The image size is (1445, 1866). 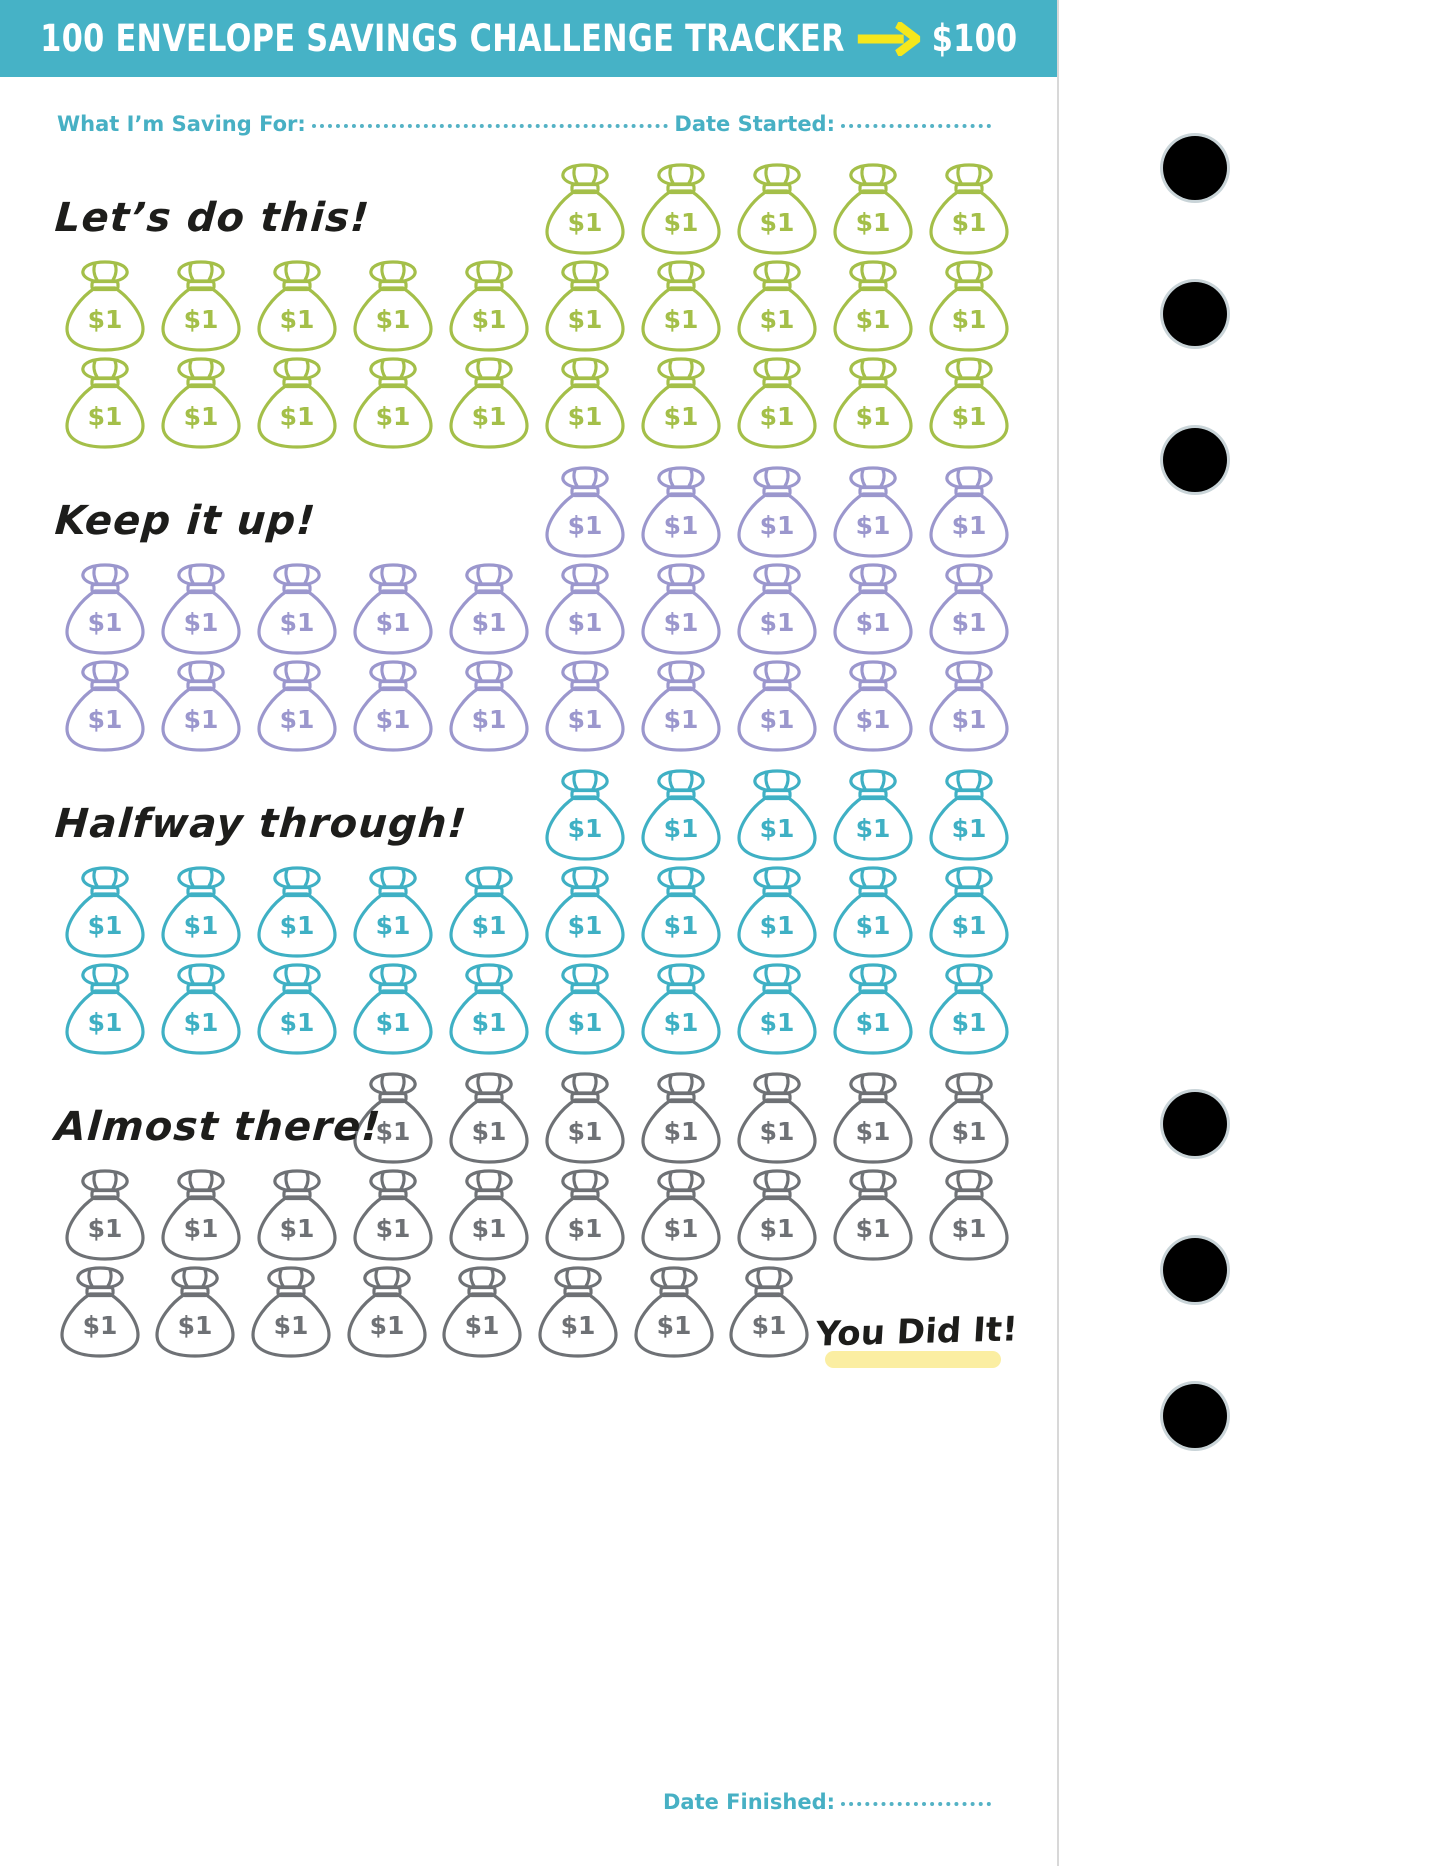 What do you see at coordinates (490, 126) in the screenshot?
I see `saving-for-input` at bounding box center [490, 126].